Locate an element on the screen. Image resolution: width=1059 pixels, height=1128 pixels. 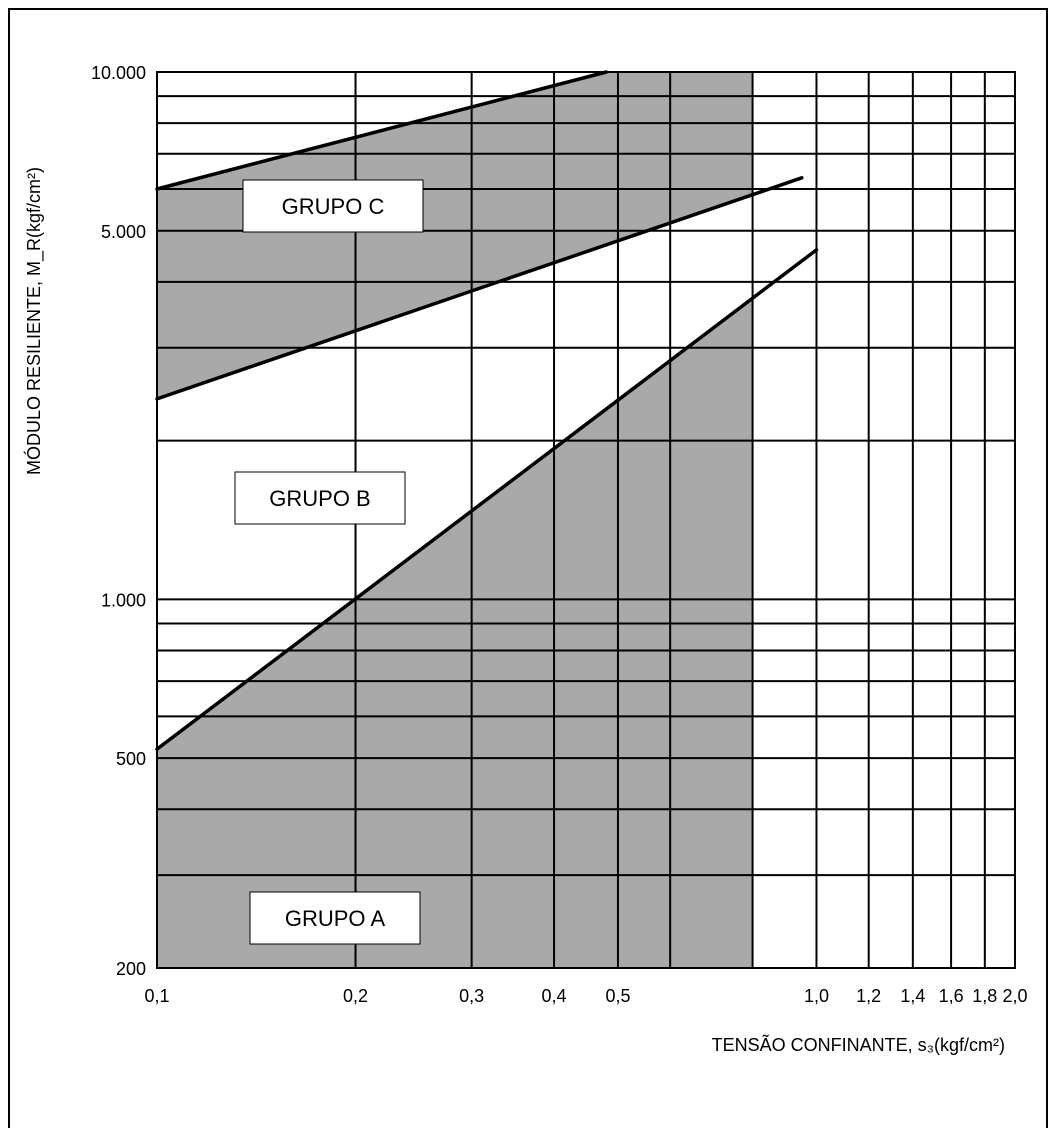
y-tick-label: 10.000 is located at coordinates (118, 73).